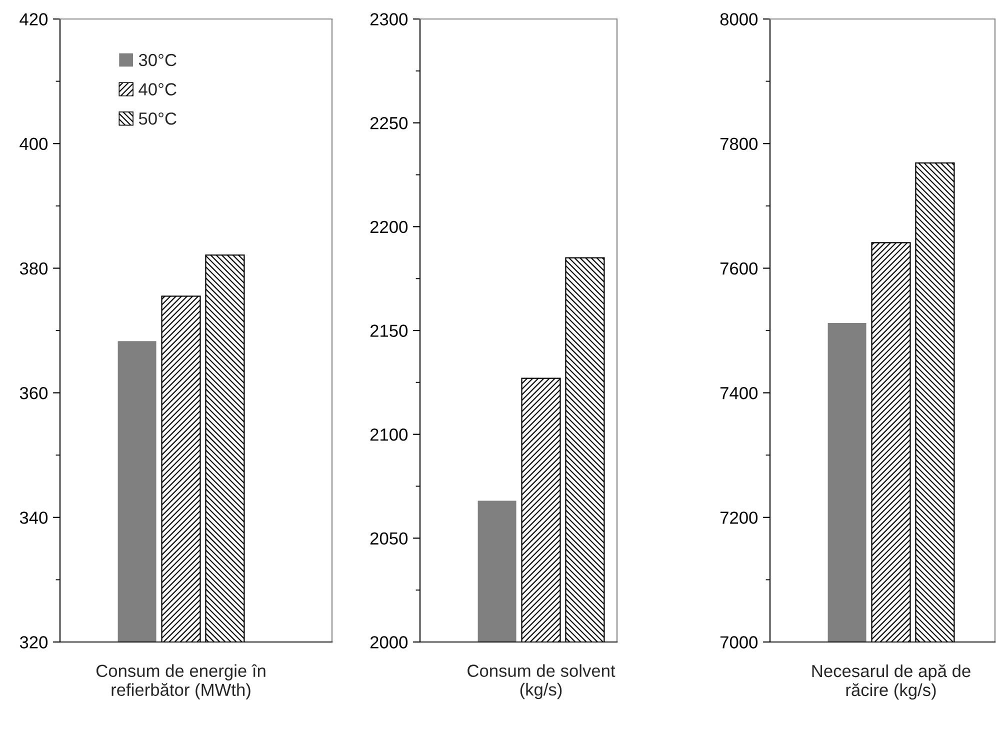 The width and height of the screenshot is (996, 731). What do you see at coordinates (389, 227) in the screenshot?
I see `y-tick-label: 2200` at bounding box center [389, 227].